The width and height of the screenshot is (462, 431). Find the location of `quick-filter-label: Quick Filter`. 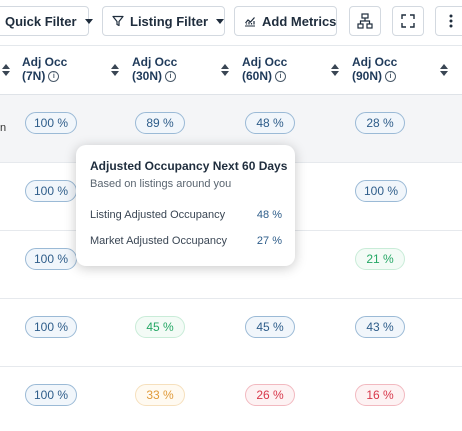

quick-filter-label: Quick Filter is located at coordinates (41, 21).